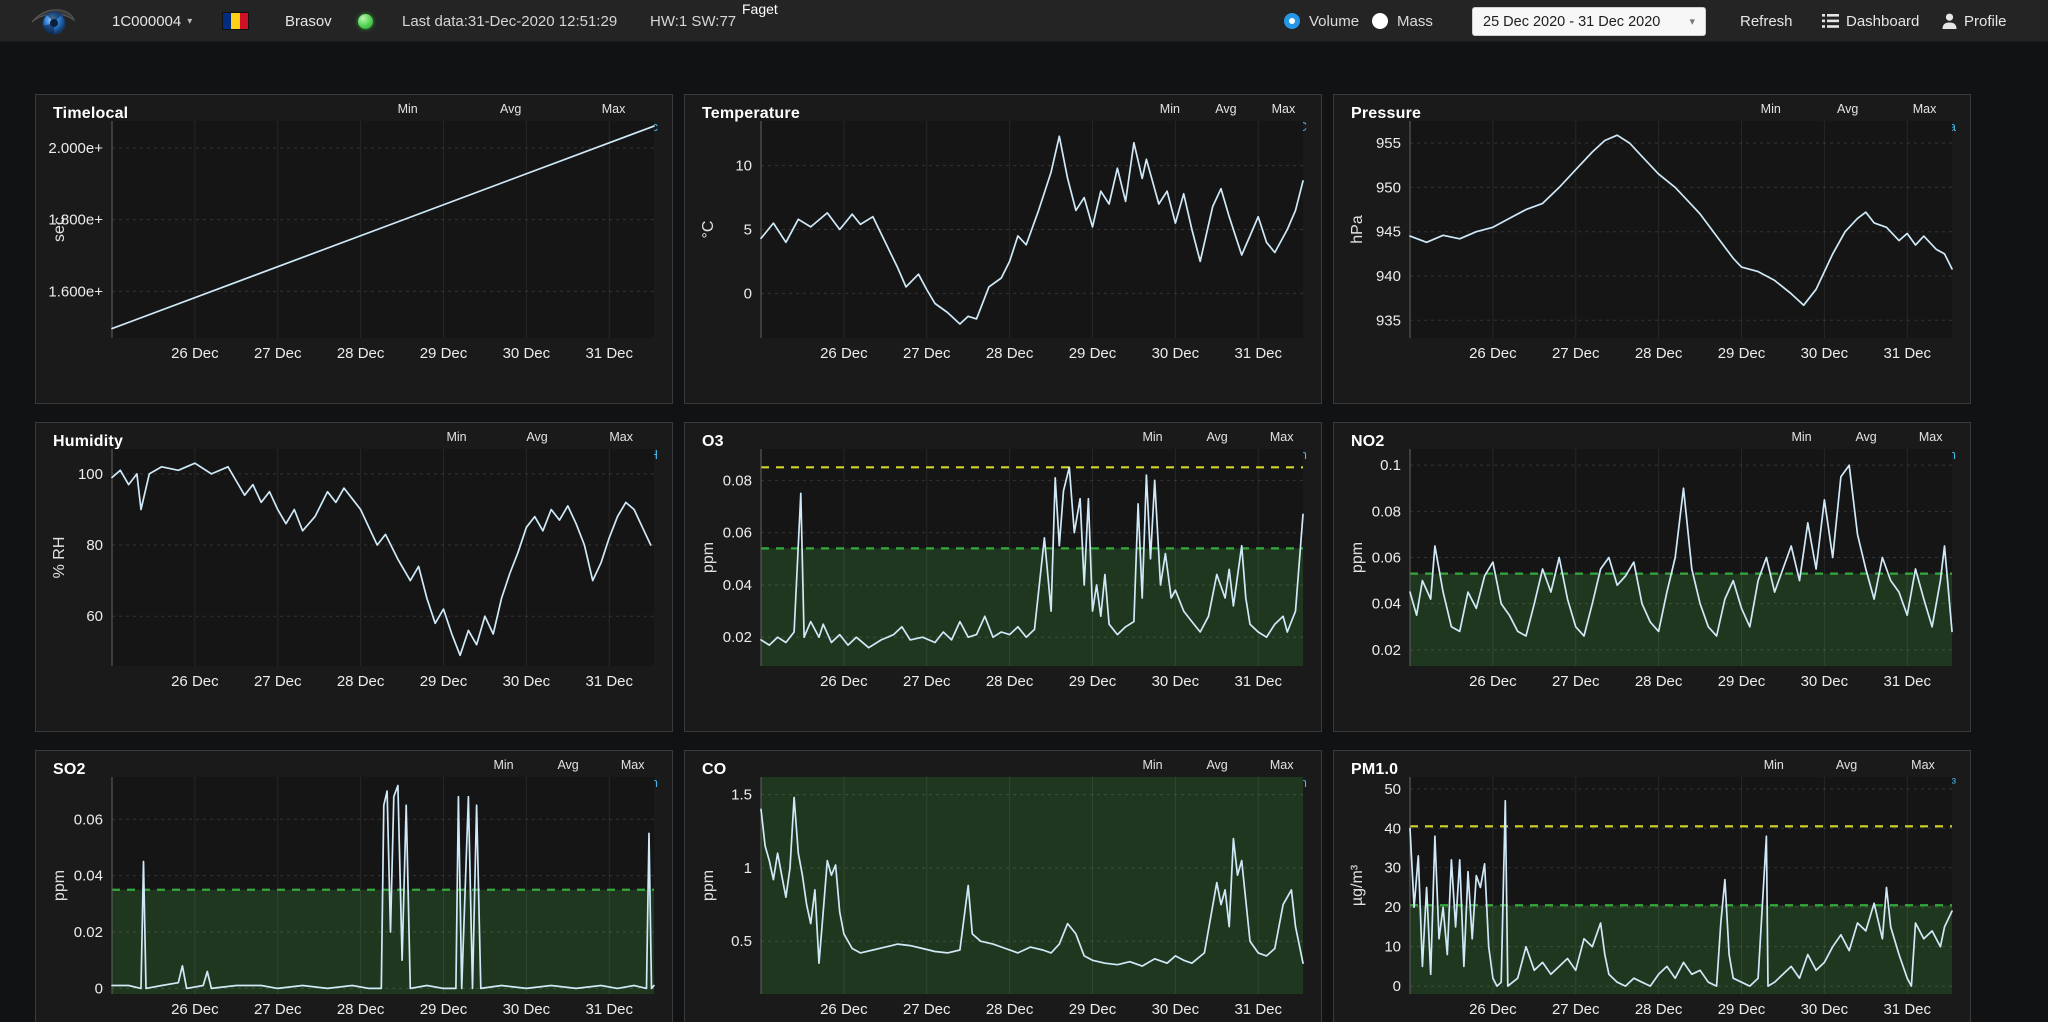 The height and width of the screenshot is (1022, 2048). I want to click on radio-selected-icon, so click(1292, 21).